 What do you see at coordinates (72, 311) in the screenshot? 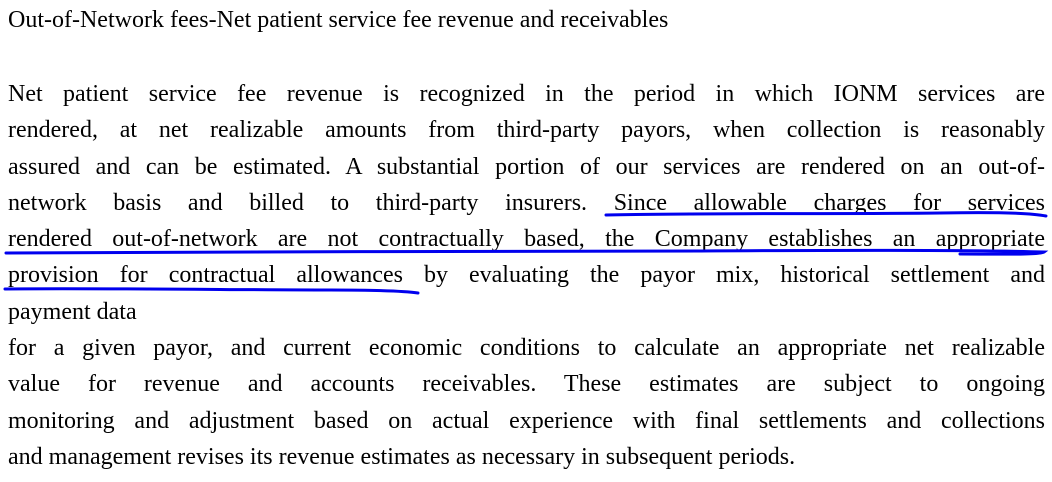
I see `paragraph-line: payment data` at bounding box center [72, 311].